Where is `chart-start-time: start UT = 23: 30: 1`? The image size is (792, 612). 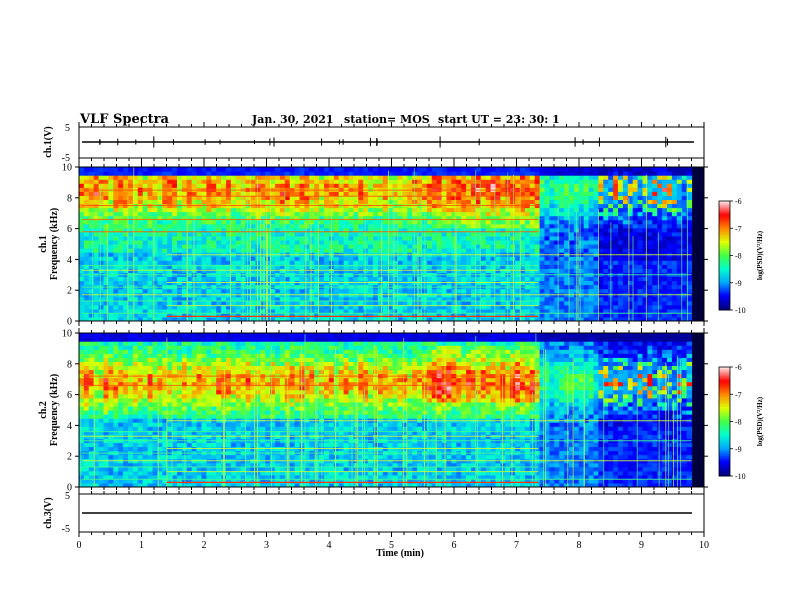
chart-start-time: start UT = 23: 30: 1 is located at coordinates (499, 119).